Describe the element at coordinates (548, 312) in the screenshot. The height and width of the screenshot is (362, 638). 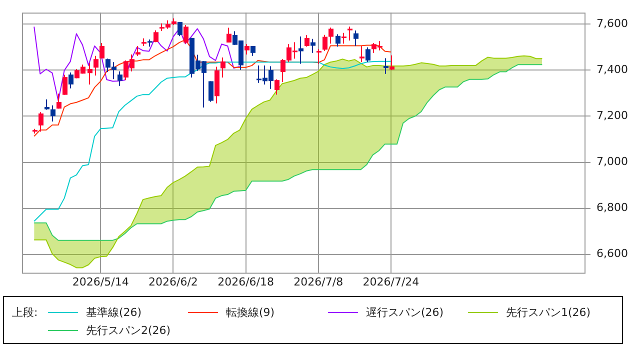
I see `legend-label: 先行スパン1(26)` at that location.